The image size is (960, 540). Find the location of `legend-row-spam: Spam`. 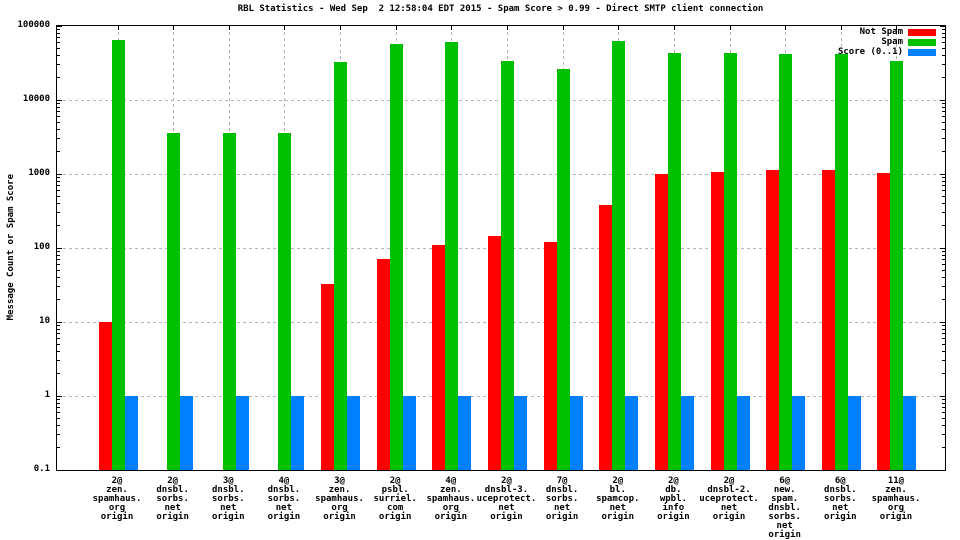

legend-row-spam: Spam is located at coordinates (887, 42).